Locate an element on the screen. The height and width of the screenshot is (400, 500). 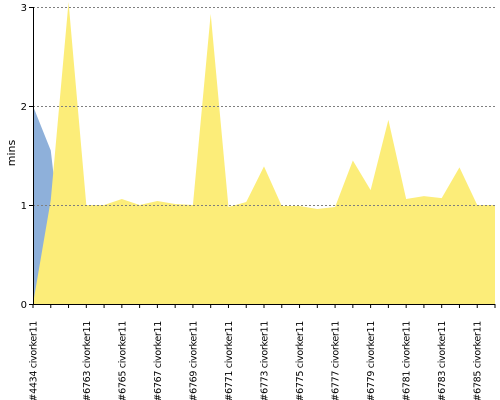
y-tick-label: 3 is located at coordinates (24, 8).